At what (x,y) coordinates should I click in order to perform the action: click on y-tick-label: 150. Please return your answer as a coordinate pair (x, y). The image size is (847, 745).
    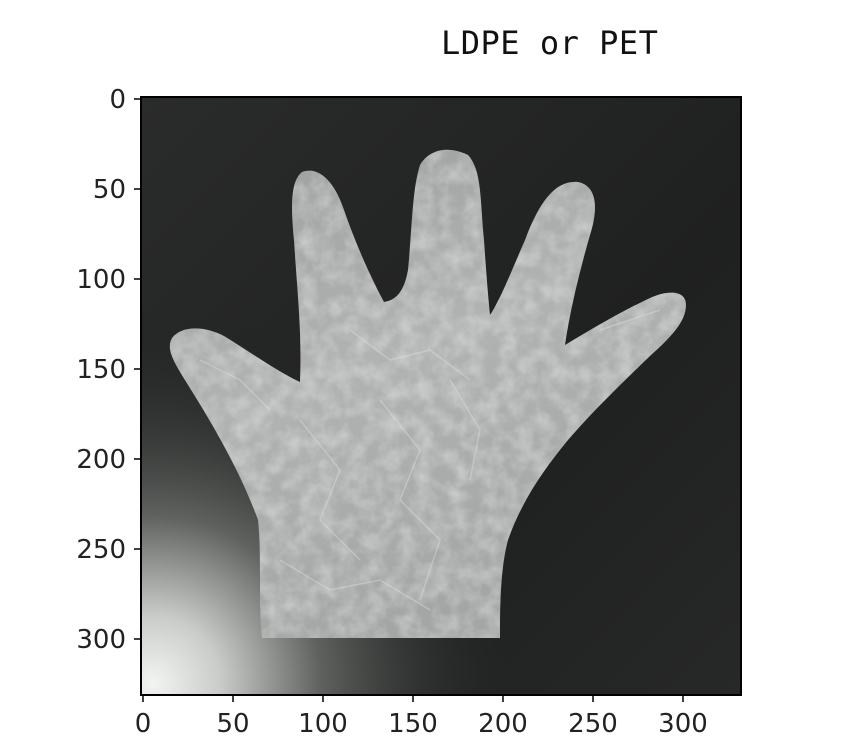
    Looking at the image, I should click on (101, 370).